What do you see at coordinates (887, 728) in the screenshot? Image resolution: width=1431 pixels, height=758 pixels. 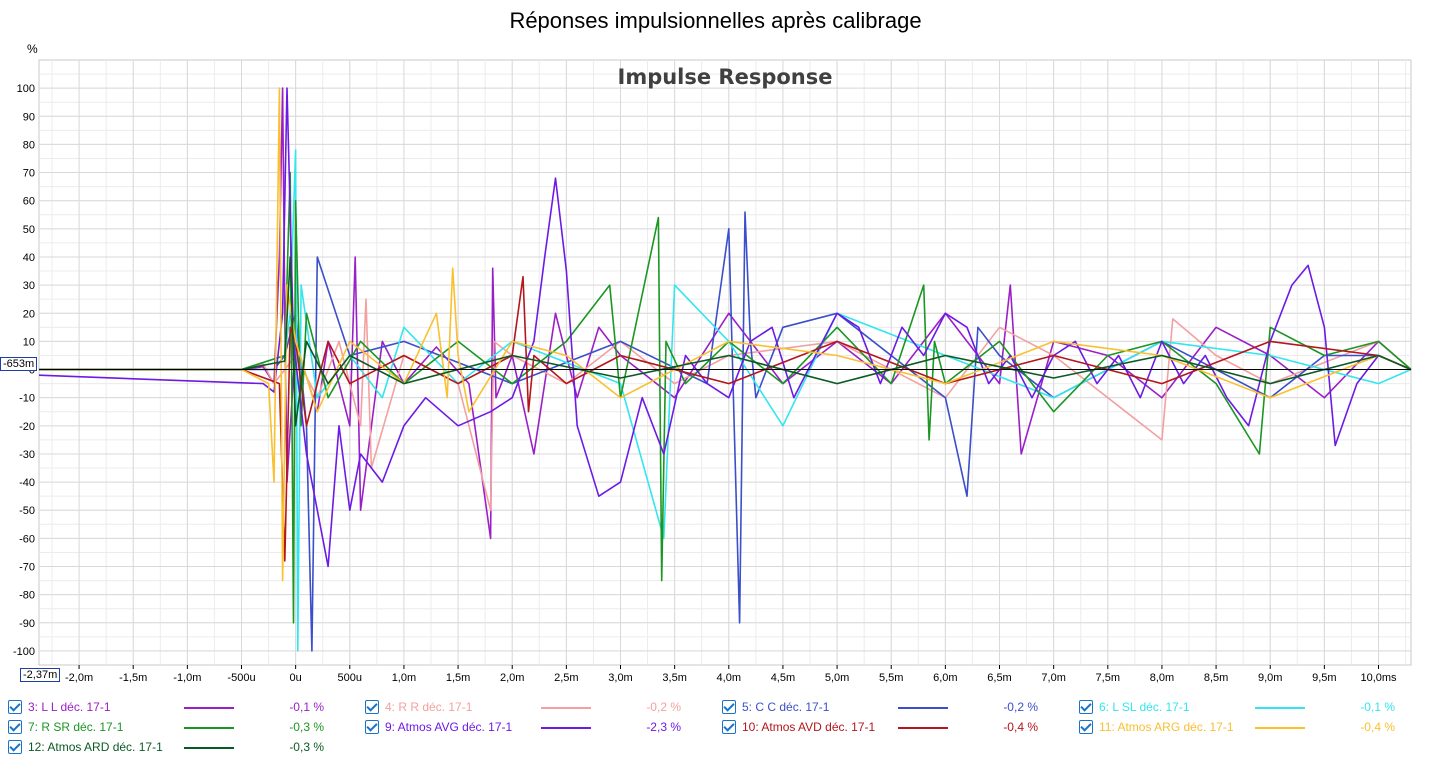 I see `legend-item: 10: Atmos AVD déc. 17-1 -0,4 %` at bounding box center [887, 728].